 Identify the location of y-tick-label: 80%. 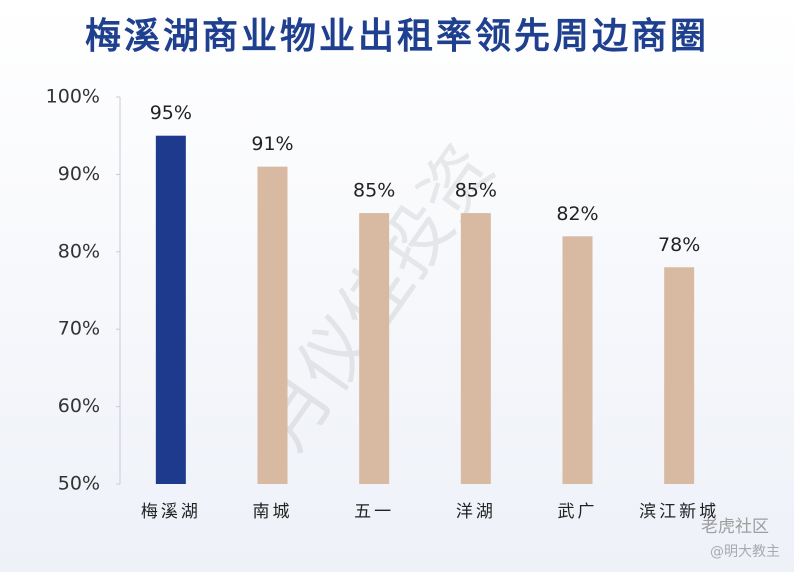
(79, 251).